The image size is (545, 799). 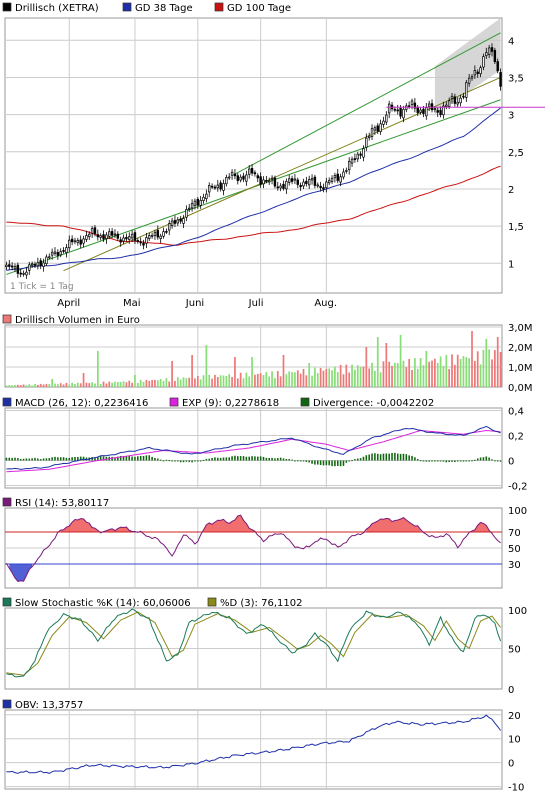 What do you see at coordinates (393, 524) in the screenshot?
I see `rsi-overbought-fill` at bounding box center [393, 524].